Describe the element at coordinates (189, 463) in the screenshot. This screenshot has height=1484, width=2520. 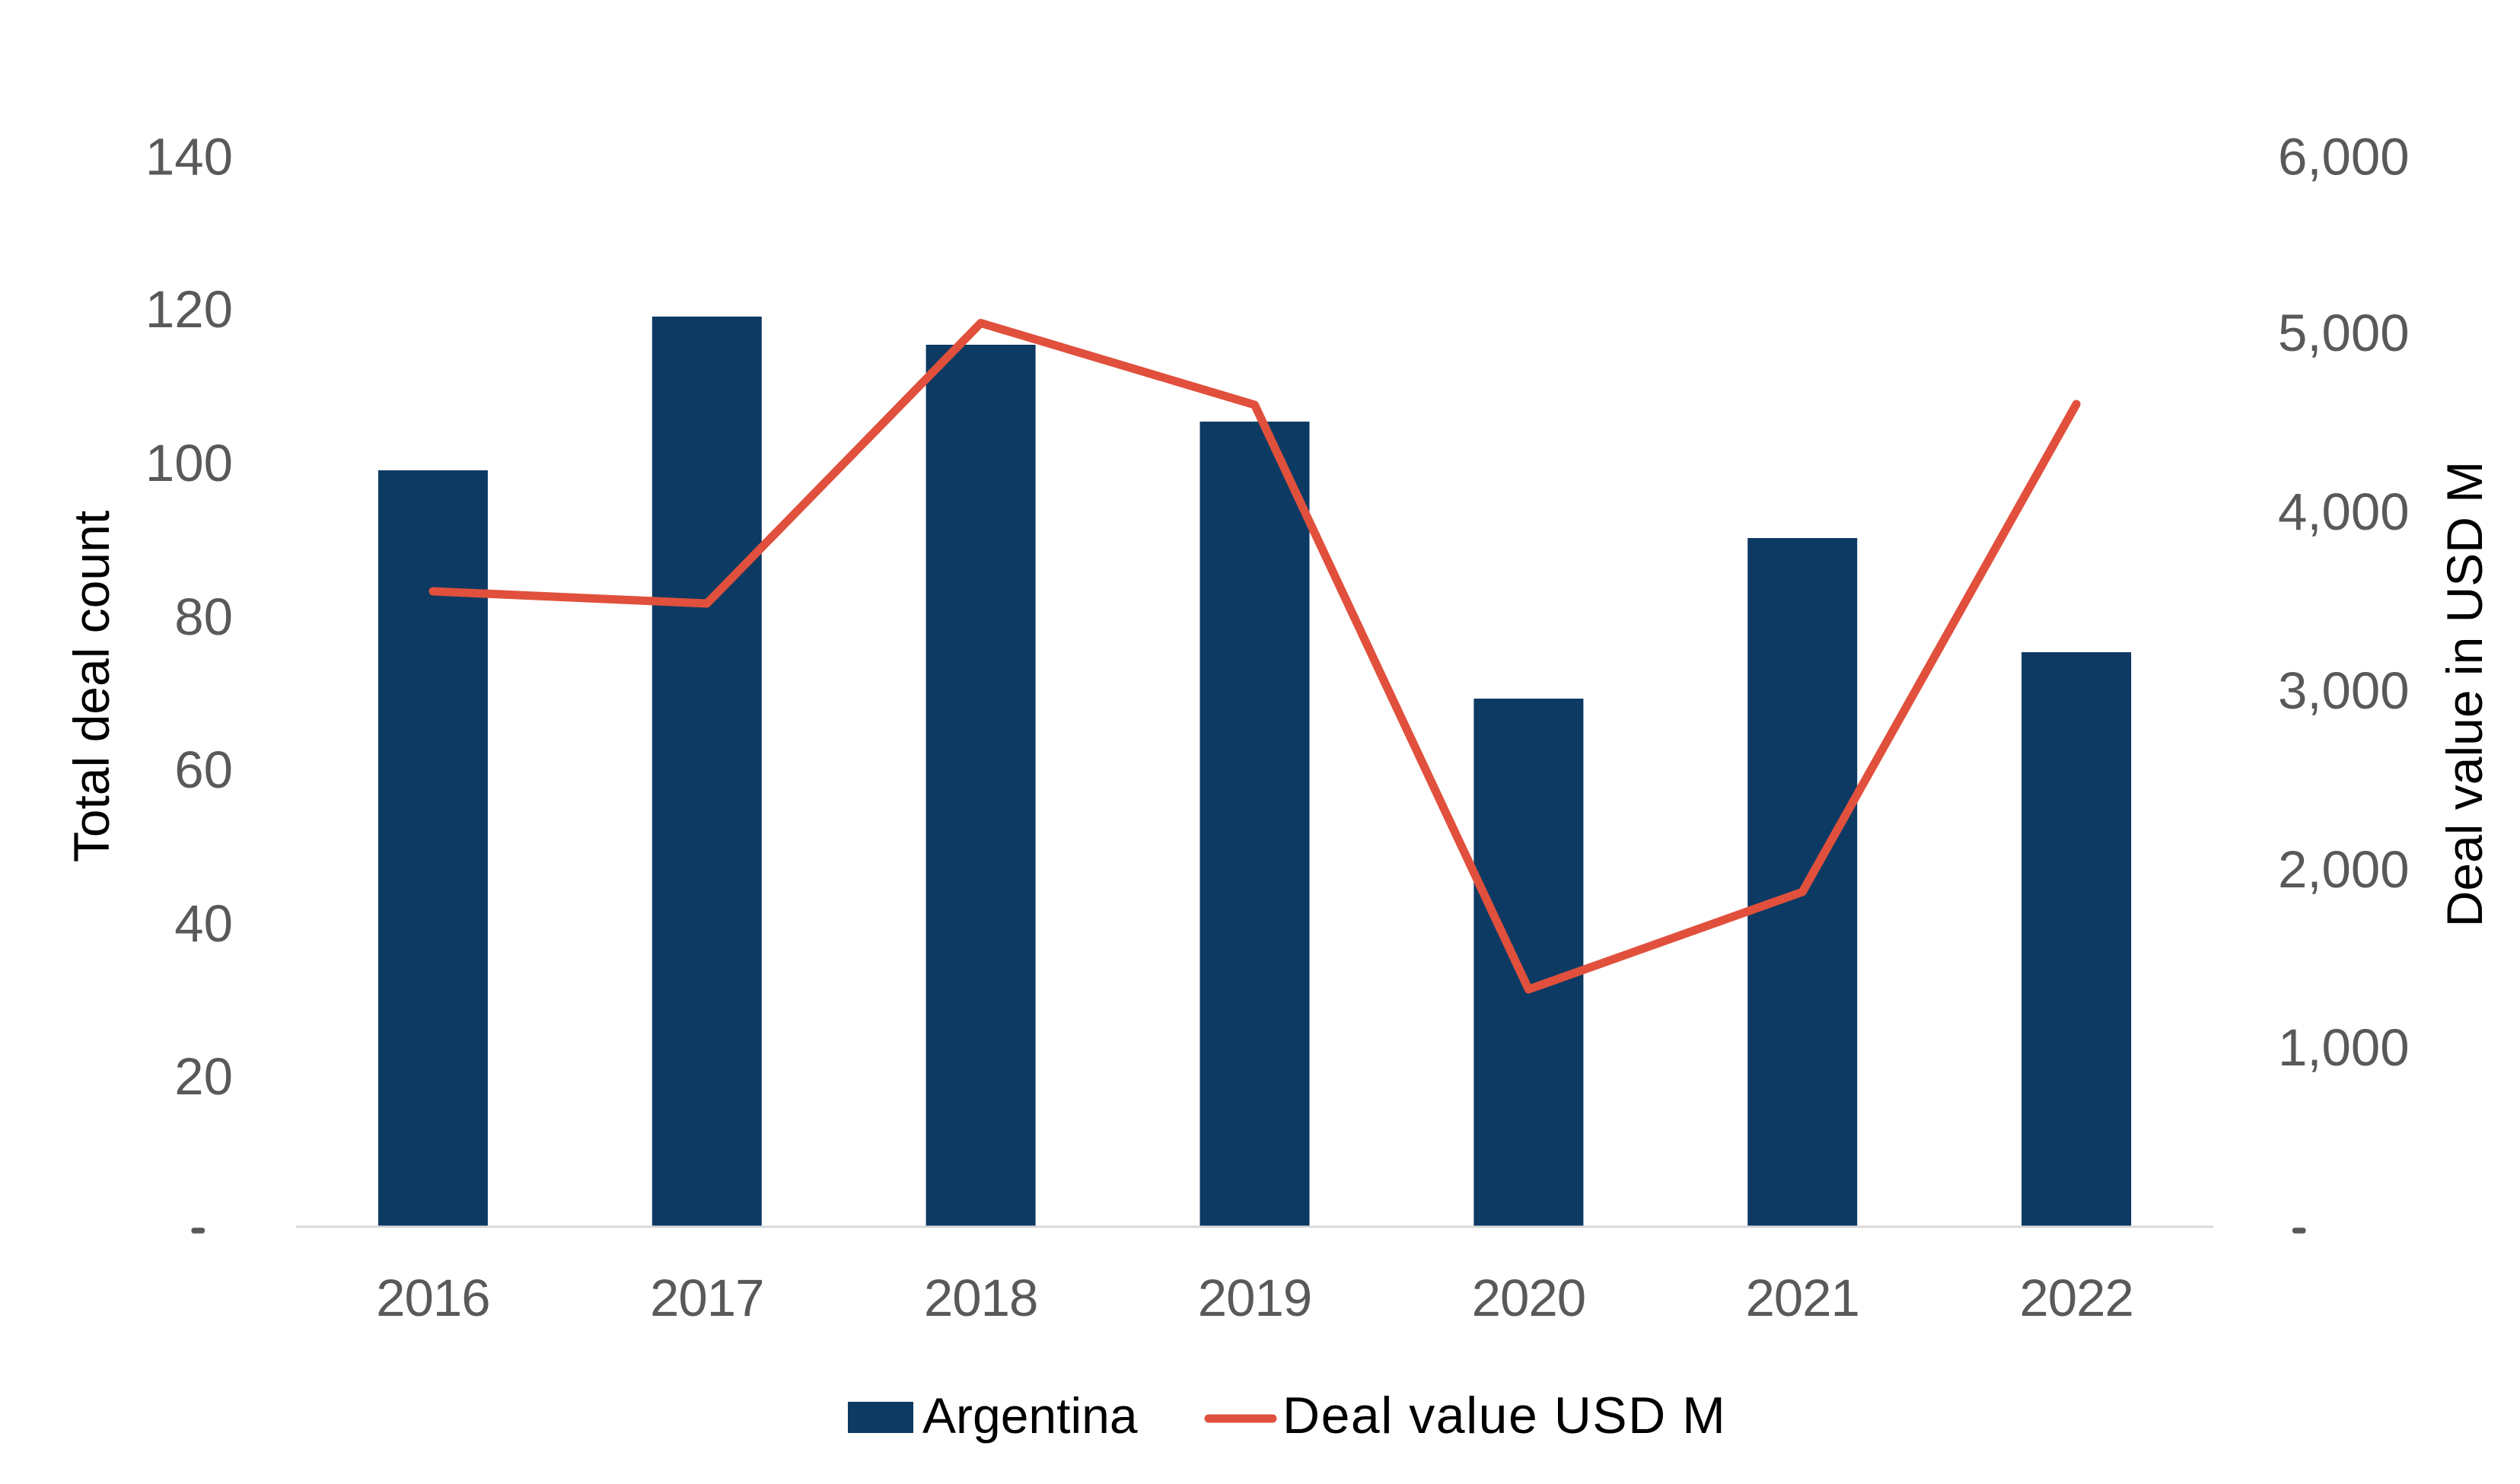
I see `svg-text: 100` at that location.